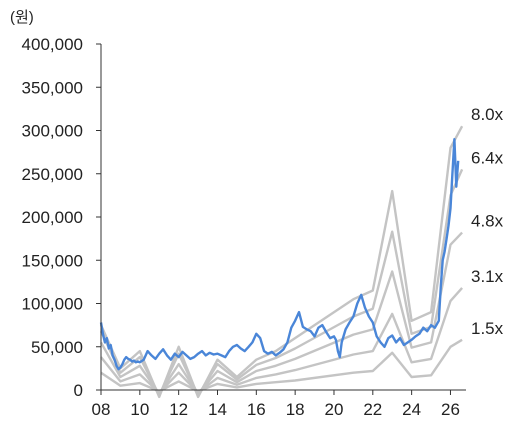 This screenshot has width=513, height=424. Describe the element at coordinates (256, 409) in the screenshot. I see `x-tick-label: 16` at that location.